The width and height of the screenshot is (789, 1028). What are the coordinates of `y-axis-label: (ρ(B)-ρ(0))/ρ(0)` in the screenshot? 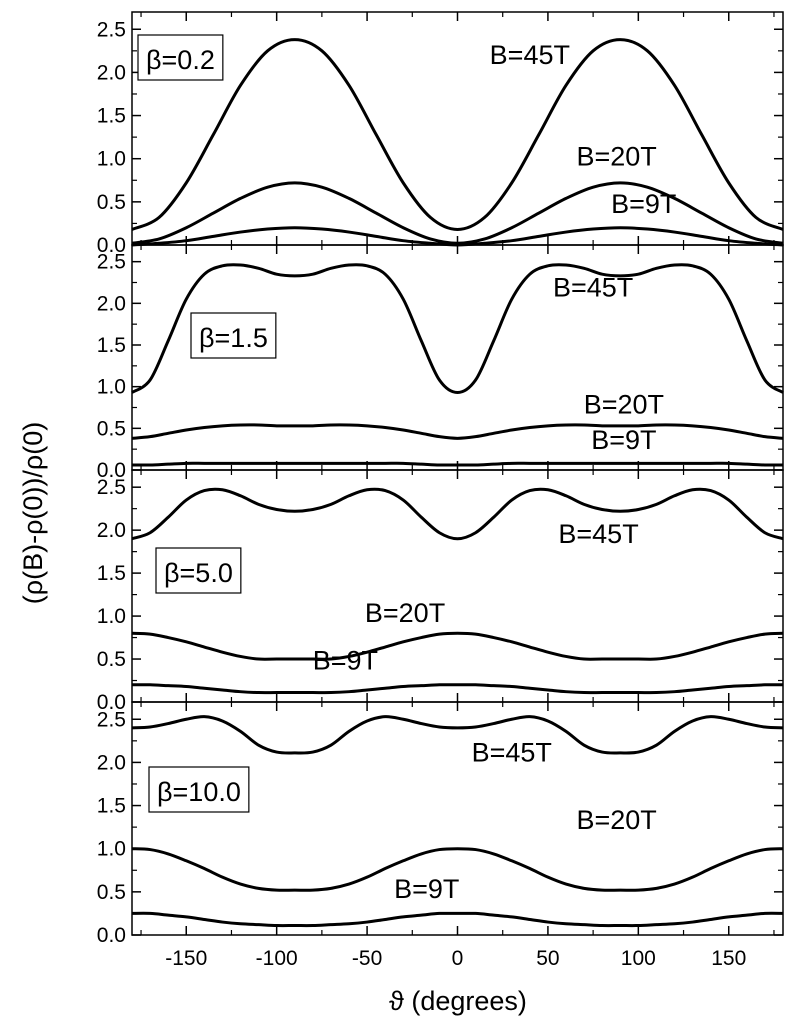 It's located at (33, 513).